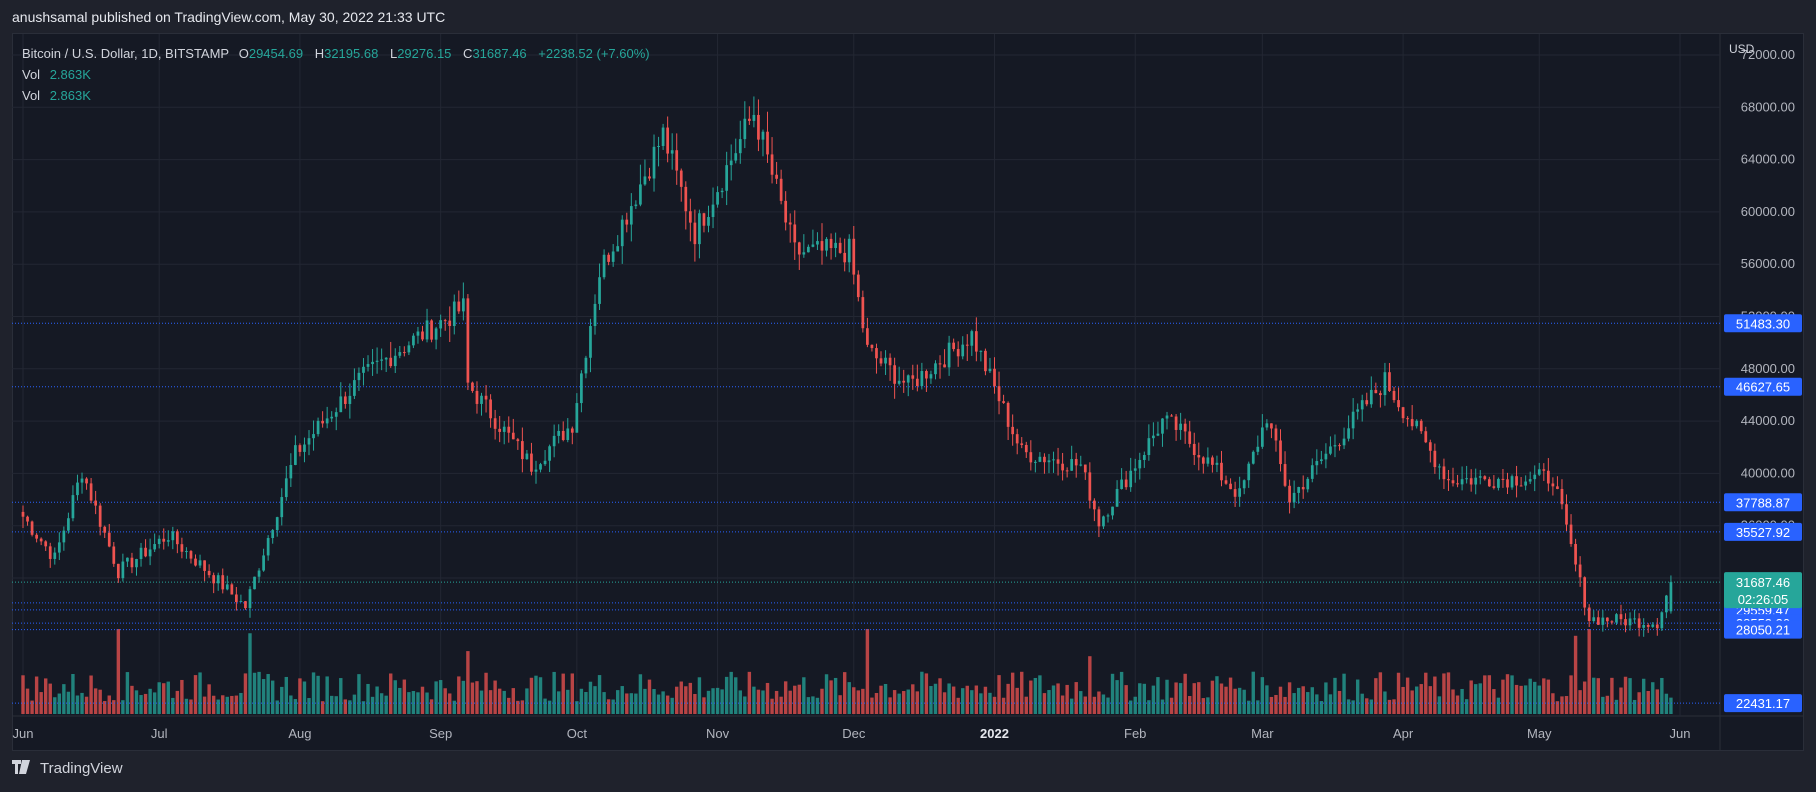 This screenshot has width=1816, height=792. Describe the element at coordinates (70, 95) in the screenshot. I see `volume-value: 2.863K` at that location.